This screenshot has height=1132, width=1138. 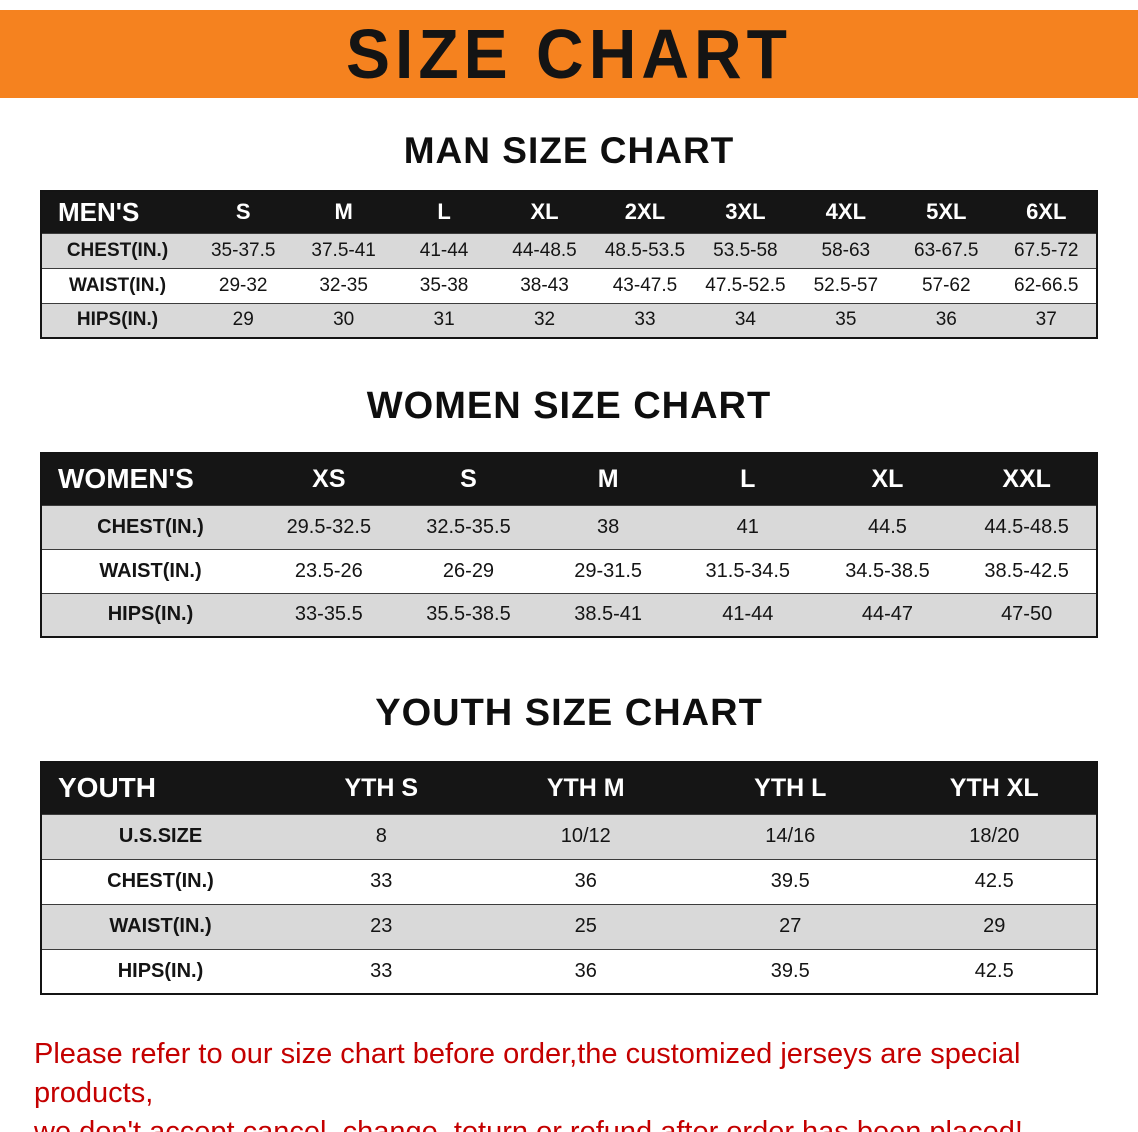 What do you see at coordinates (160, 836) in the screenshot?
I see `row-label-cell: U.S.SIZE` at bounding box center [160, 836].